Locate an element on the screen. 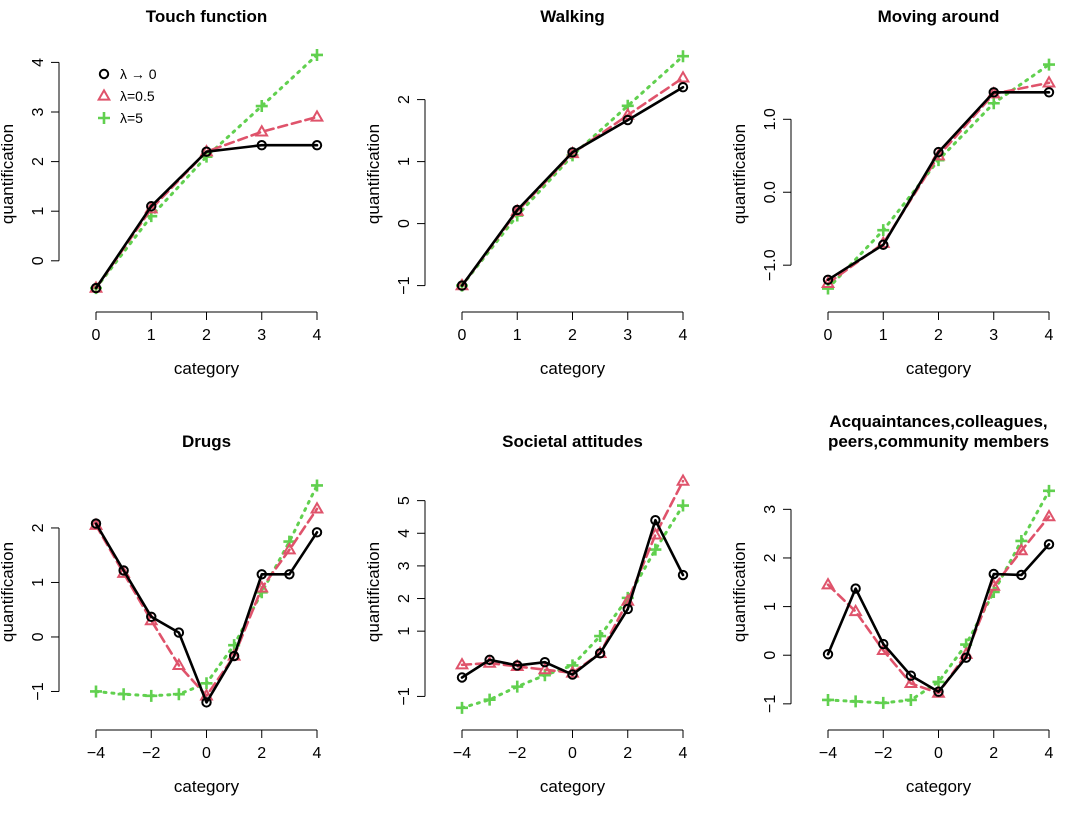 This screenshot has height=814, width=1081. y-tick-label: 1.0 is located at coordinates (770, 119).